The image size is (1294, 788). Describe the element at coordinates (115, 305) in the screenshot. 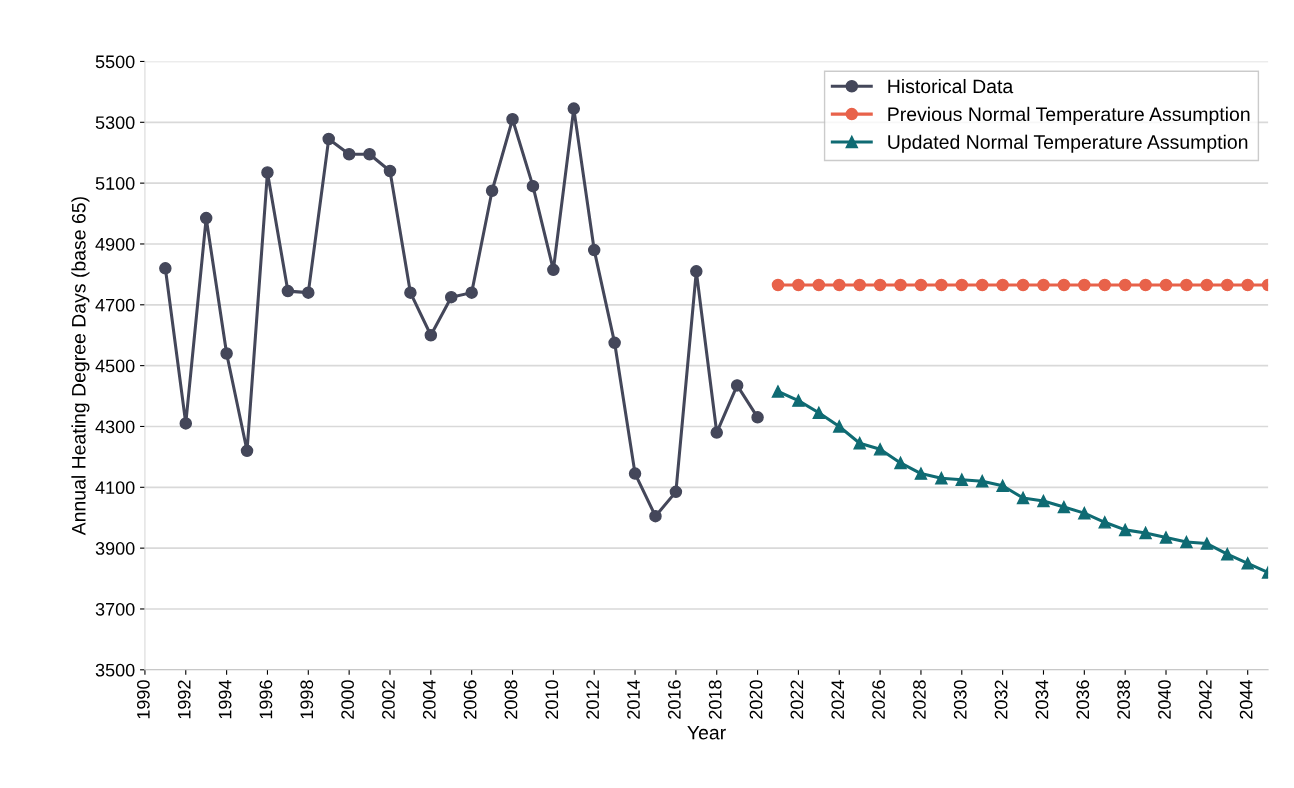

I see `y-tick-label: 4700` at that location.